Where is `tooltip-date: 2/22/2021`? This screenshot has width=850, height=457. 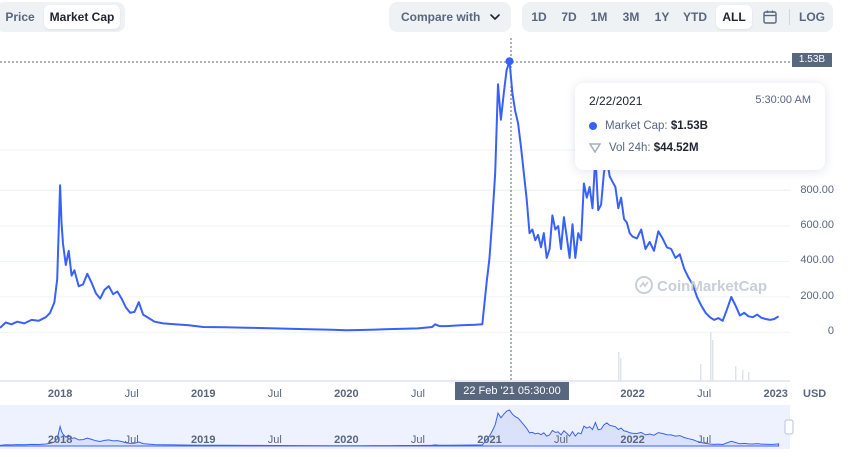
tooltip-date: 2/22/2021 is located at coordinates (616, 101).